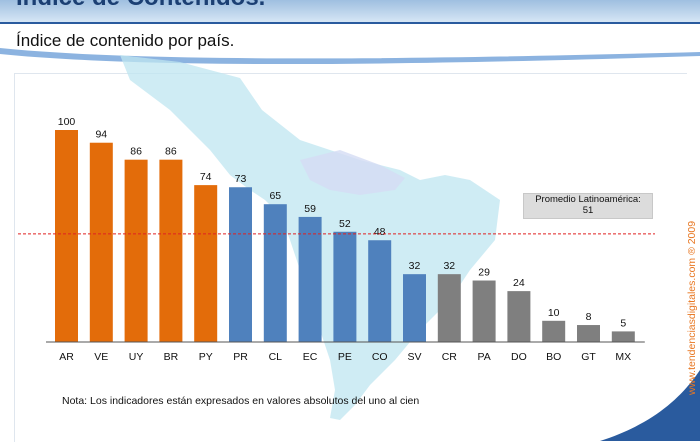 This screenshot has height=442, width=700. Describe the element at coordinates (136, 152) in the screenshot. I see `value-label-uy: 86` at that location.